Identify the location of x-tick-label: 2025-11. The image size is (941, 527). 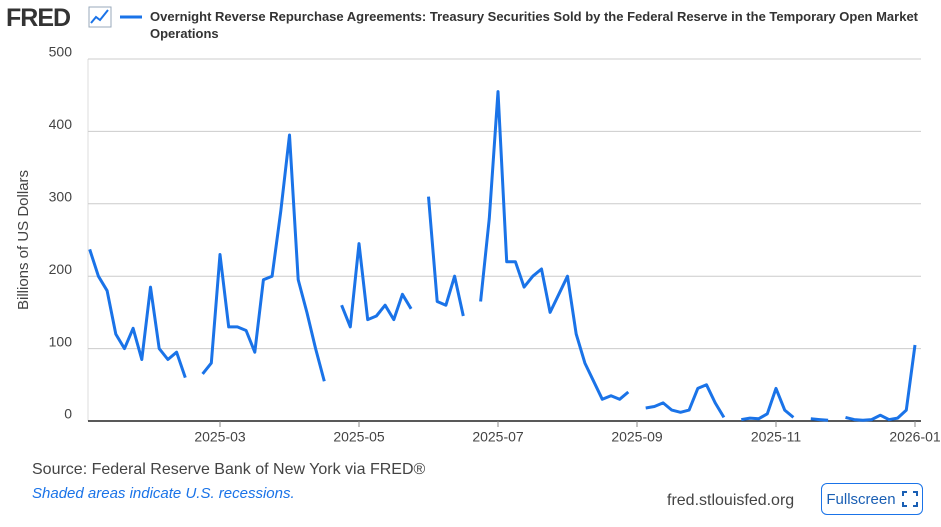
(776, 437).